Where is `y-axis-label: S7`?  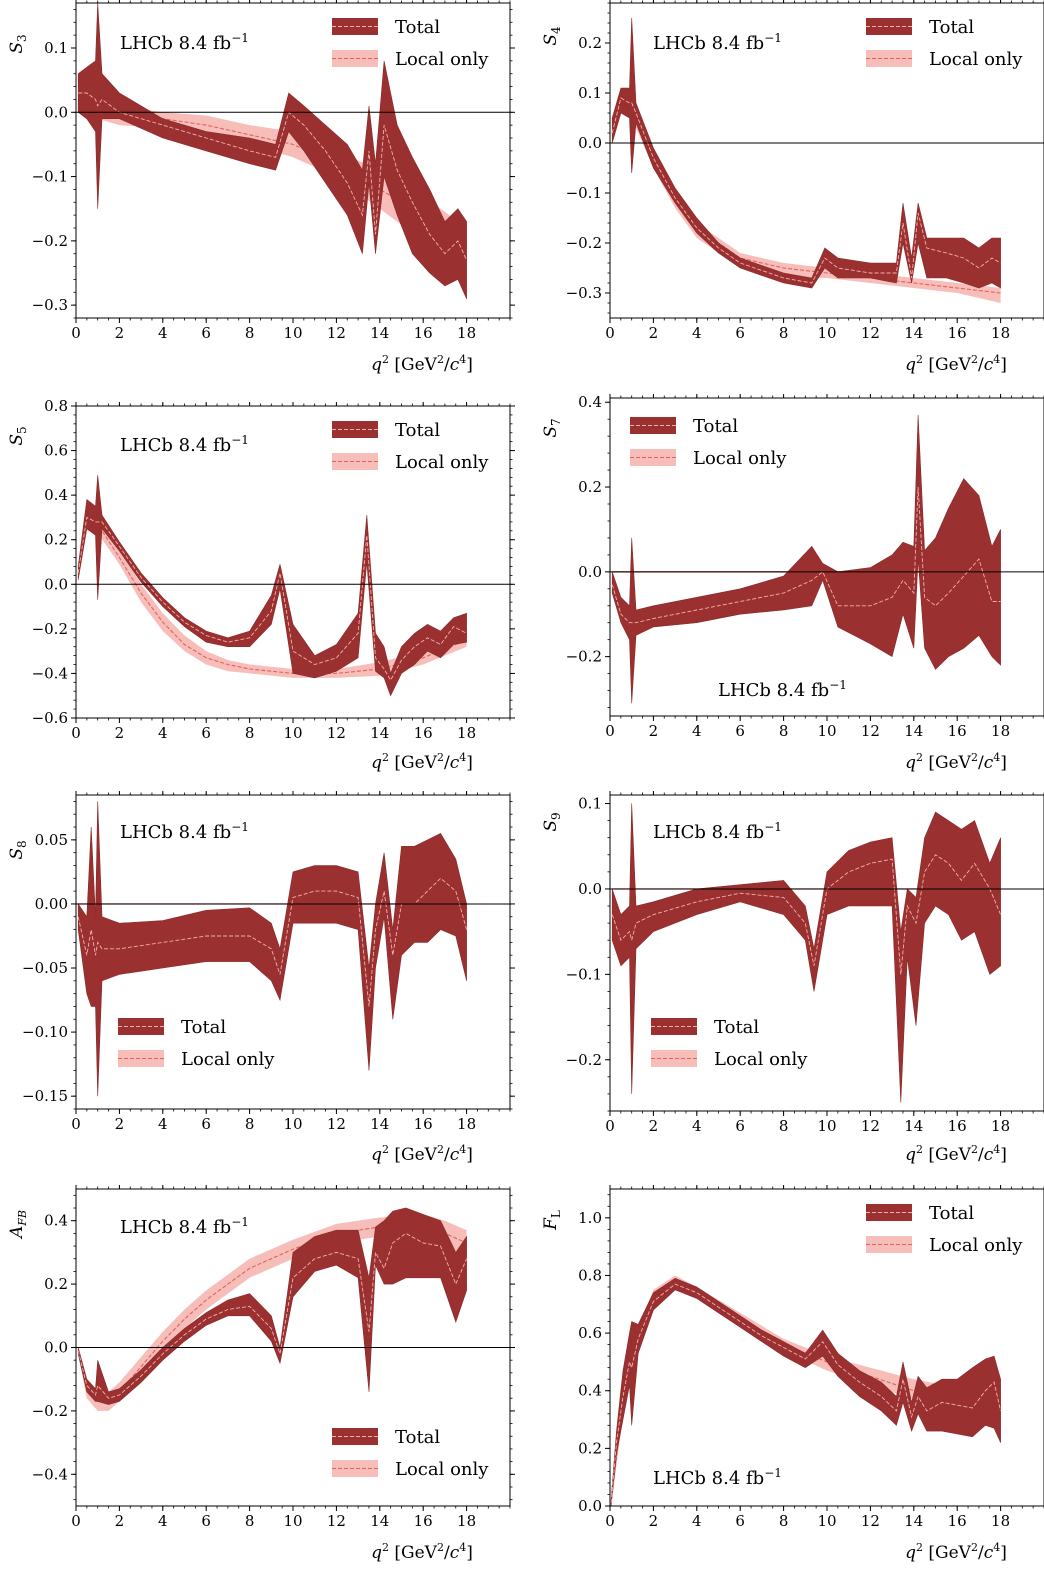 y-axis-label: S7 is located at coordinates (552, 427).